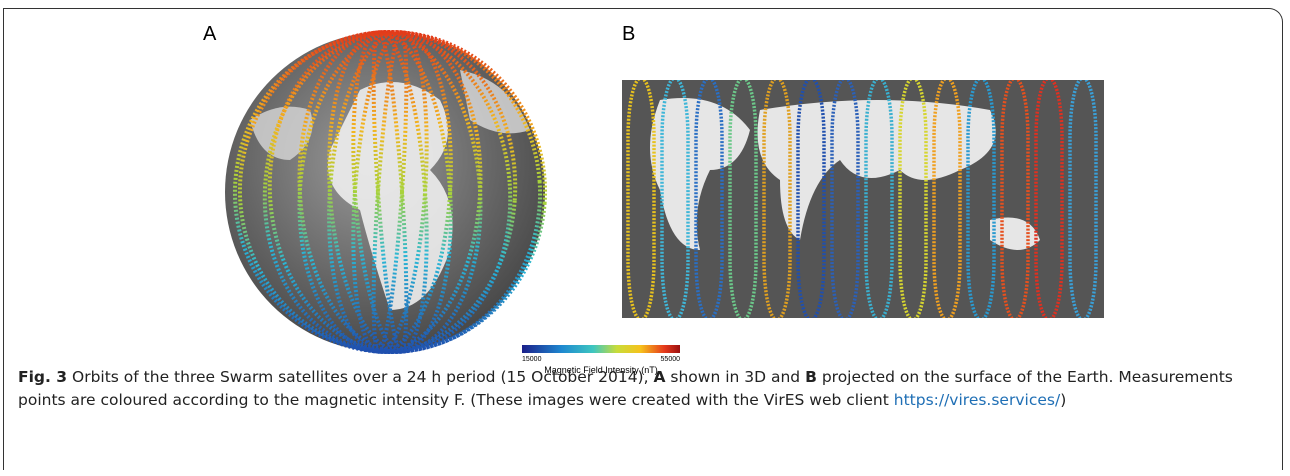 This screenshot has height=476, width=1290. What do you see at coordinates (811, 377) in the screenshot?
I see `panel-ref: B` at bounding box center [811, 377].